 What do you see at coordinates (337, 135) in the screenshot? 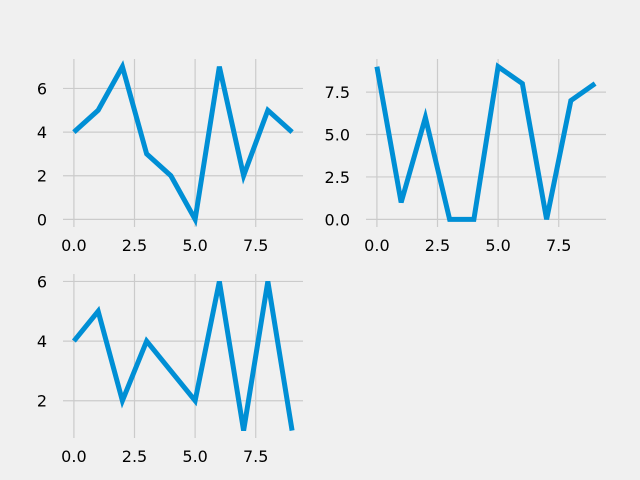
I see `y-tick-label: 5.0` at bounding box center [337, 135].